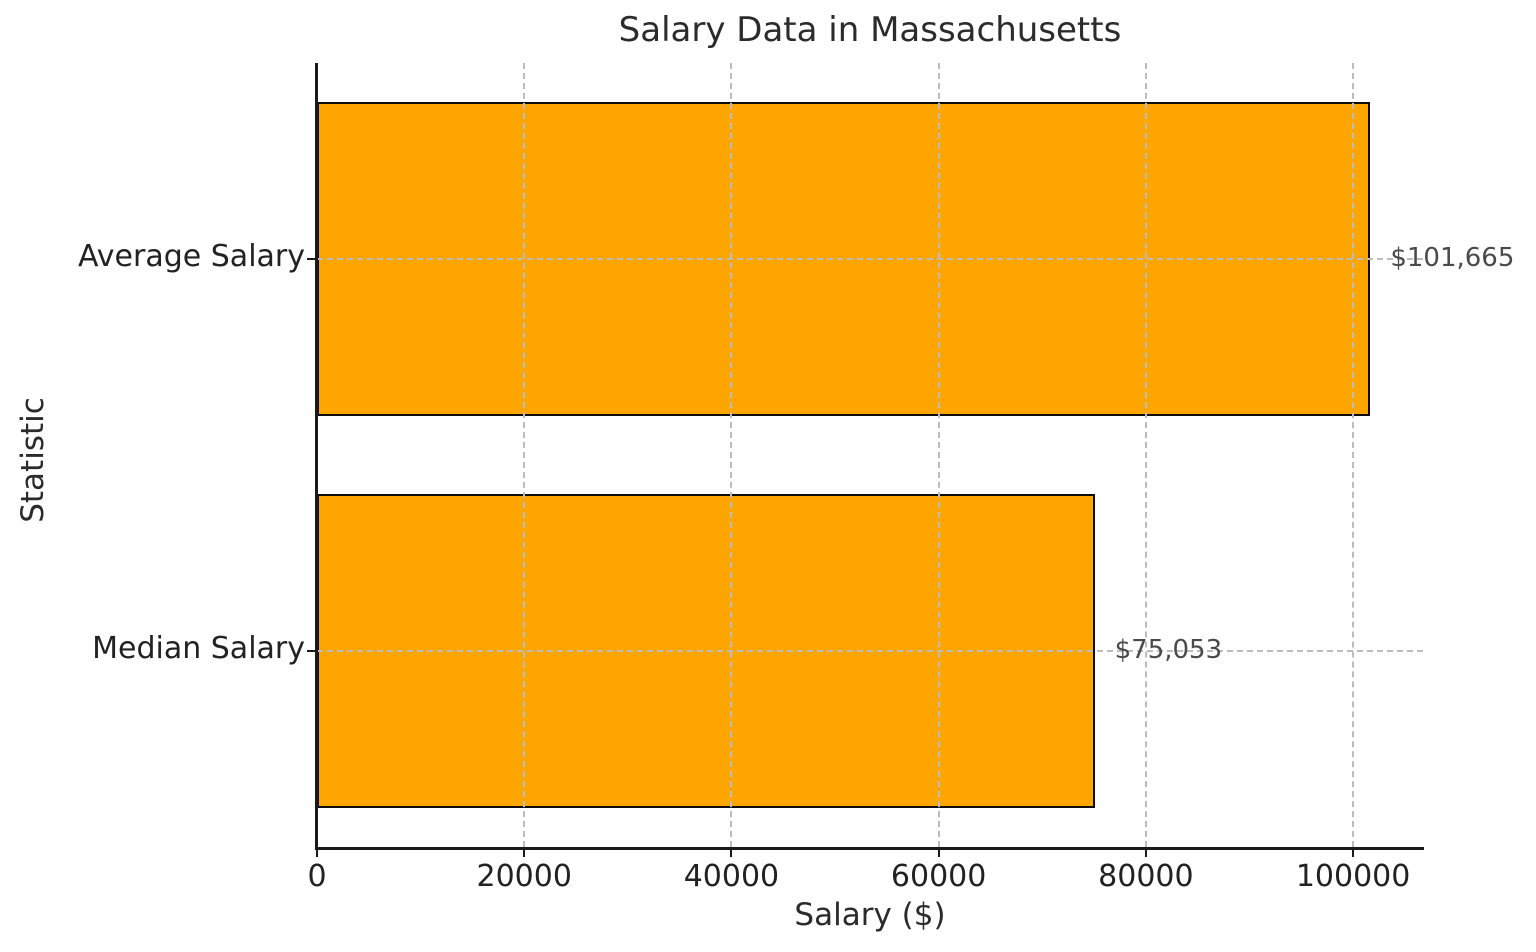 The width and height of the screenshot is (1536, 952). I want to click on x-tick-label: 100000, so click(1353, 876).